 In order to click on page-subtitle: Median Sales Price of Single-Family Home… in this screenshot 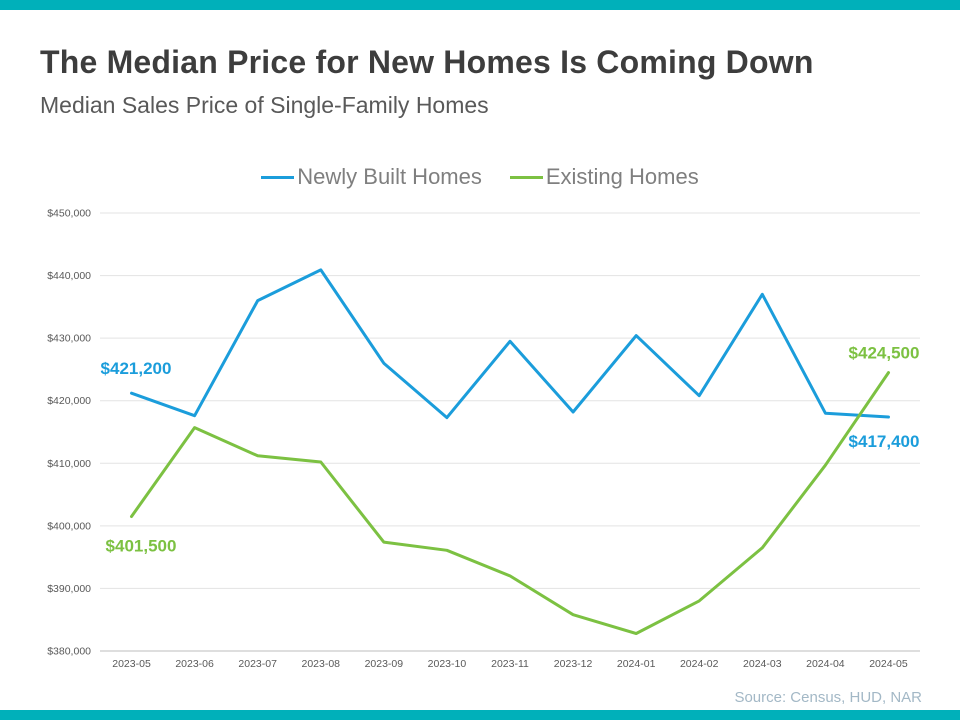, I will do `click(264, 105)`.